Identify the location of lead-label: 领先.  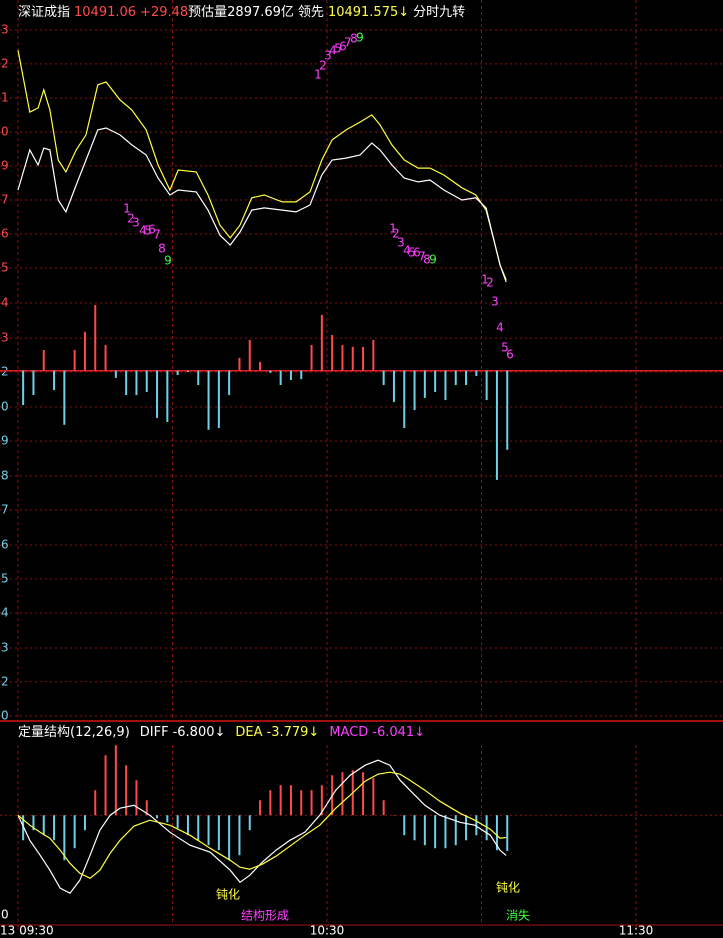
(310, 12).